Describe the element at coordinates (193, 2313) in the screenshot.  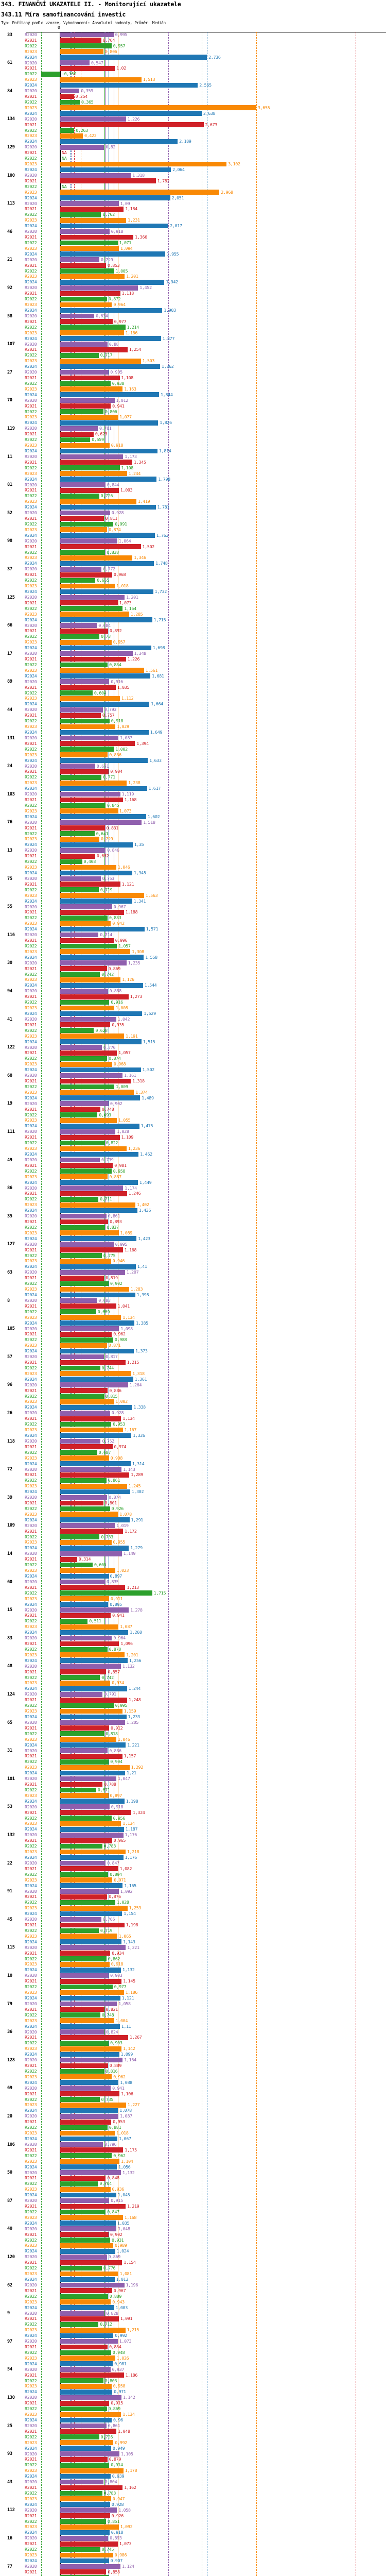
I see `chart-row: R2020 0,828` at that location.